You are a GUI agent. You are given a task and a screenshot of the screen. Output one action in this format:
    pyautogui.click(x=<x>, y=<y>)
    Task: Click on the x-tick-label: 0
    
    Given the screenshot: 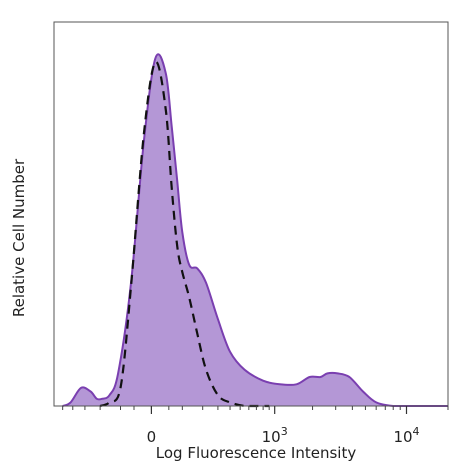 What is the action you would take?
    pyautogui.click(x=152, y=437)
    